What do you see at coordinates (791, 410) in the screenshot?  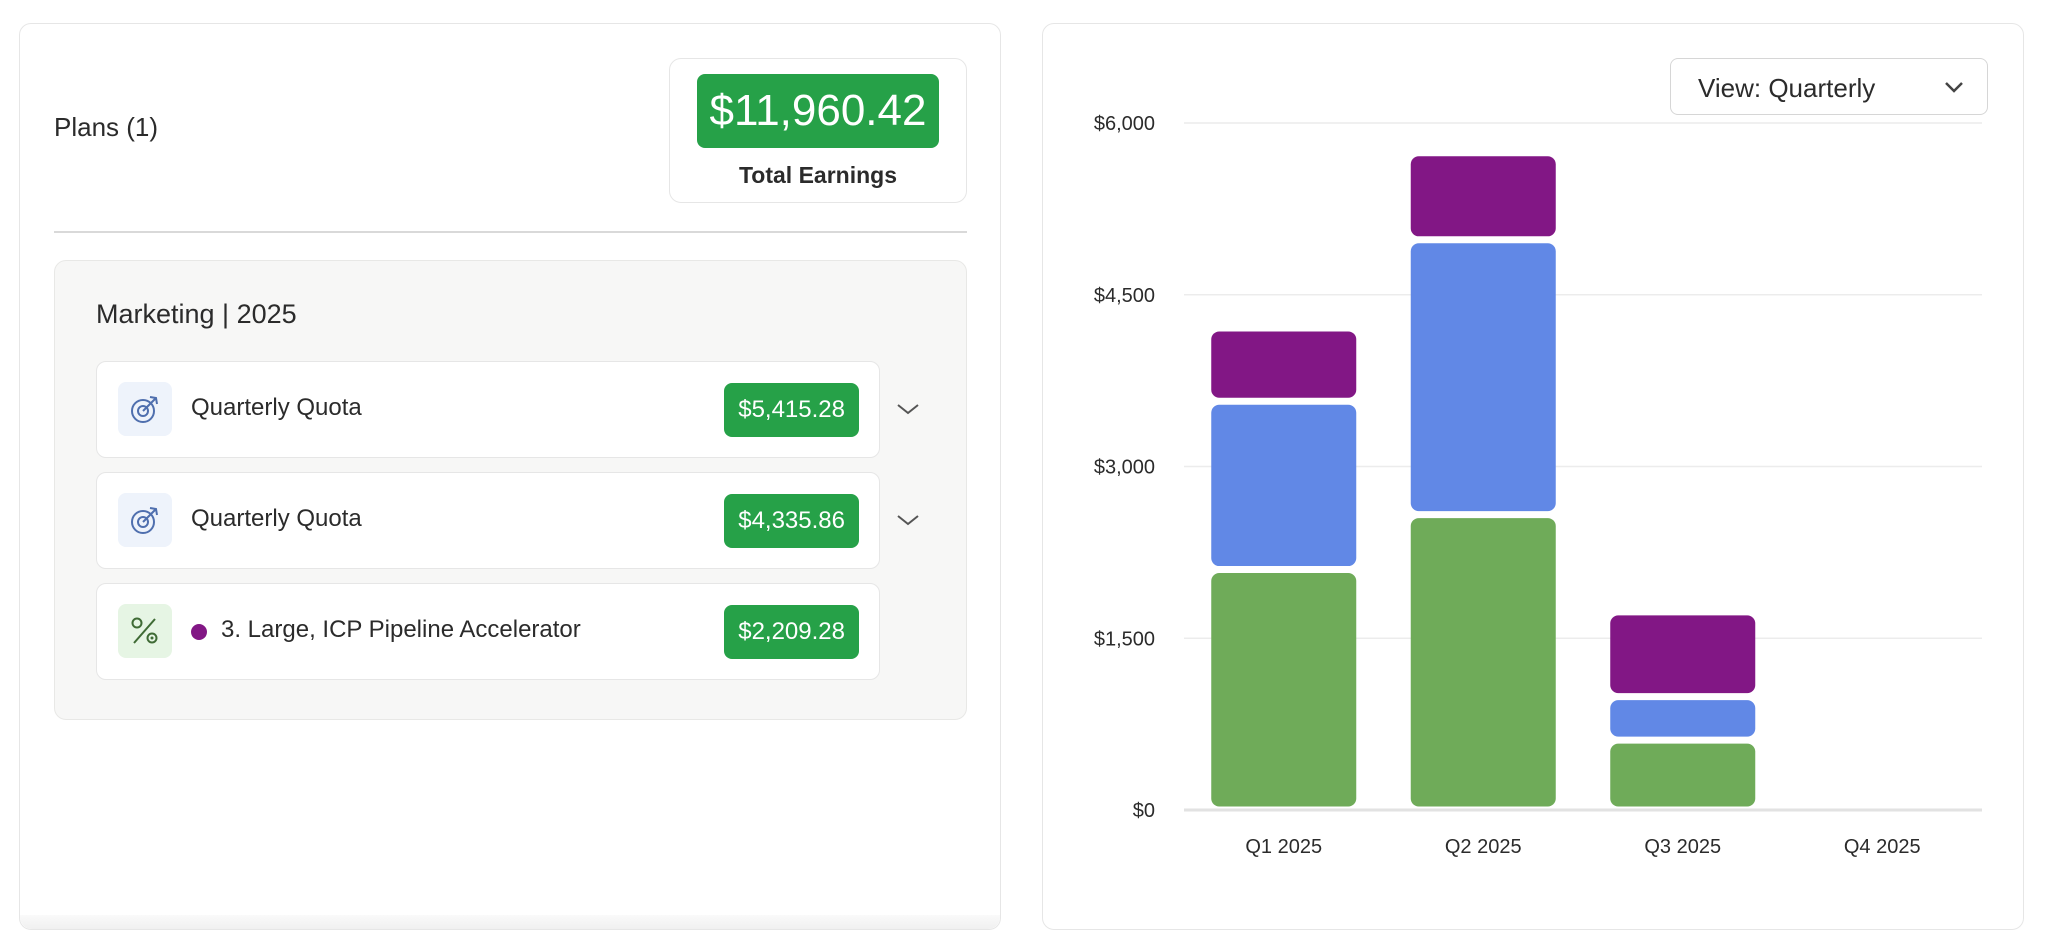 I see `plan-item-amount: $5,415.28` at bounding box center [791, 410].